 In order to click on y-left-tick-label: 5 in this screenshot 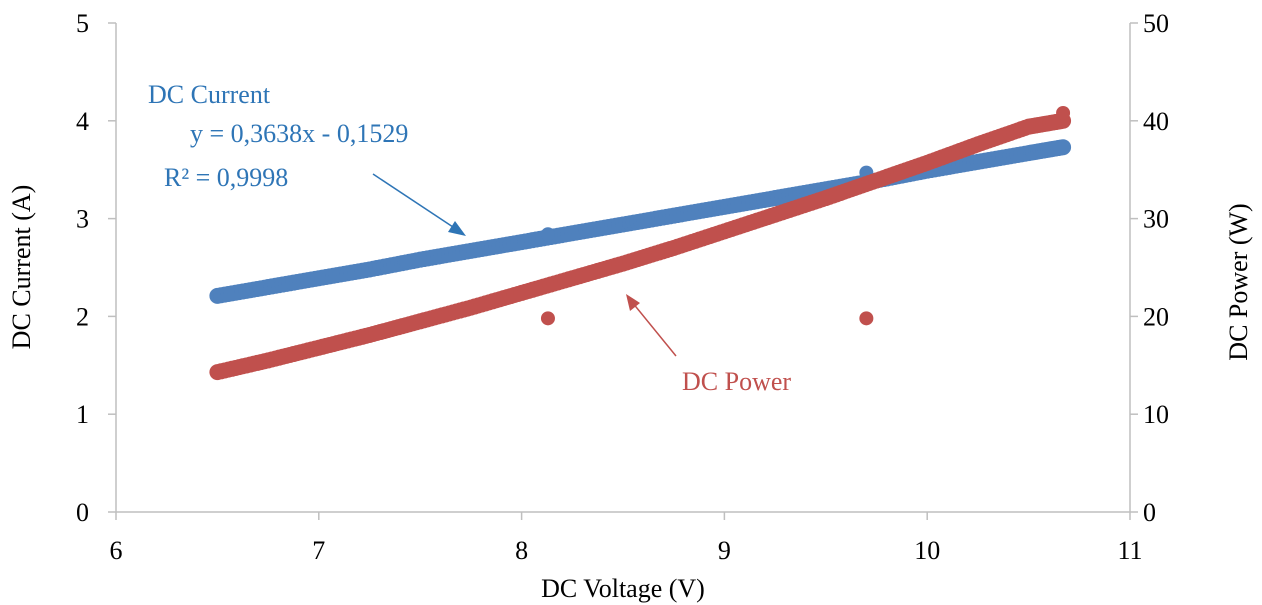, I will do `click(82, 23)`.